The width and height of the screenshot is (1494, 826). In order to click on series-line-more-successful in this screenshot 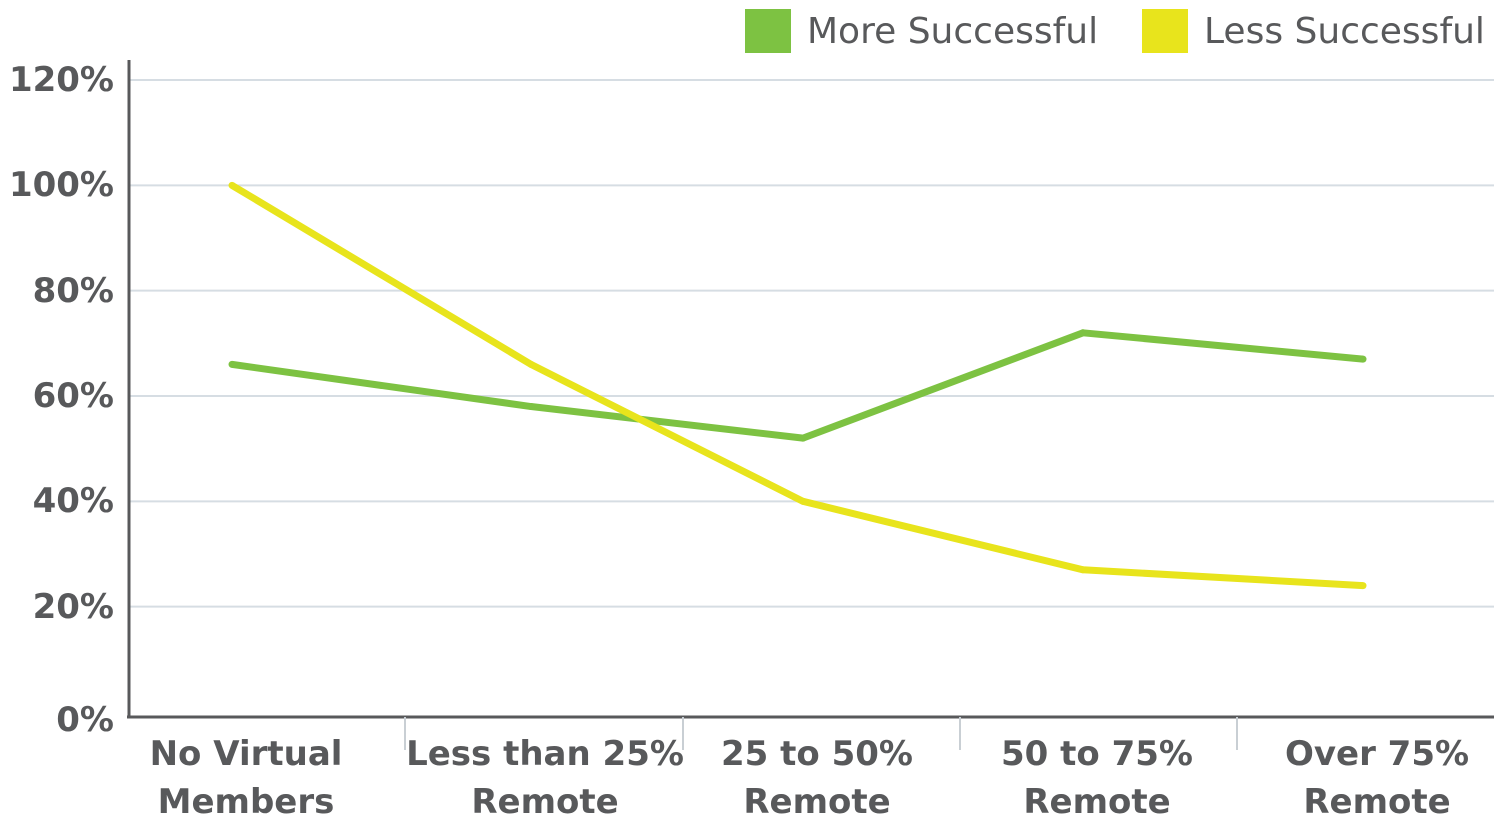, I will do `click(797, 385)`.